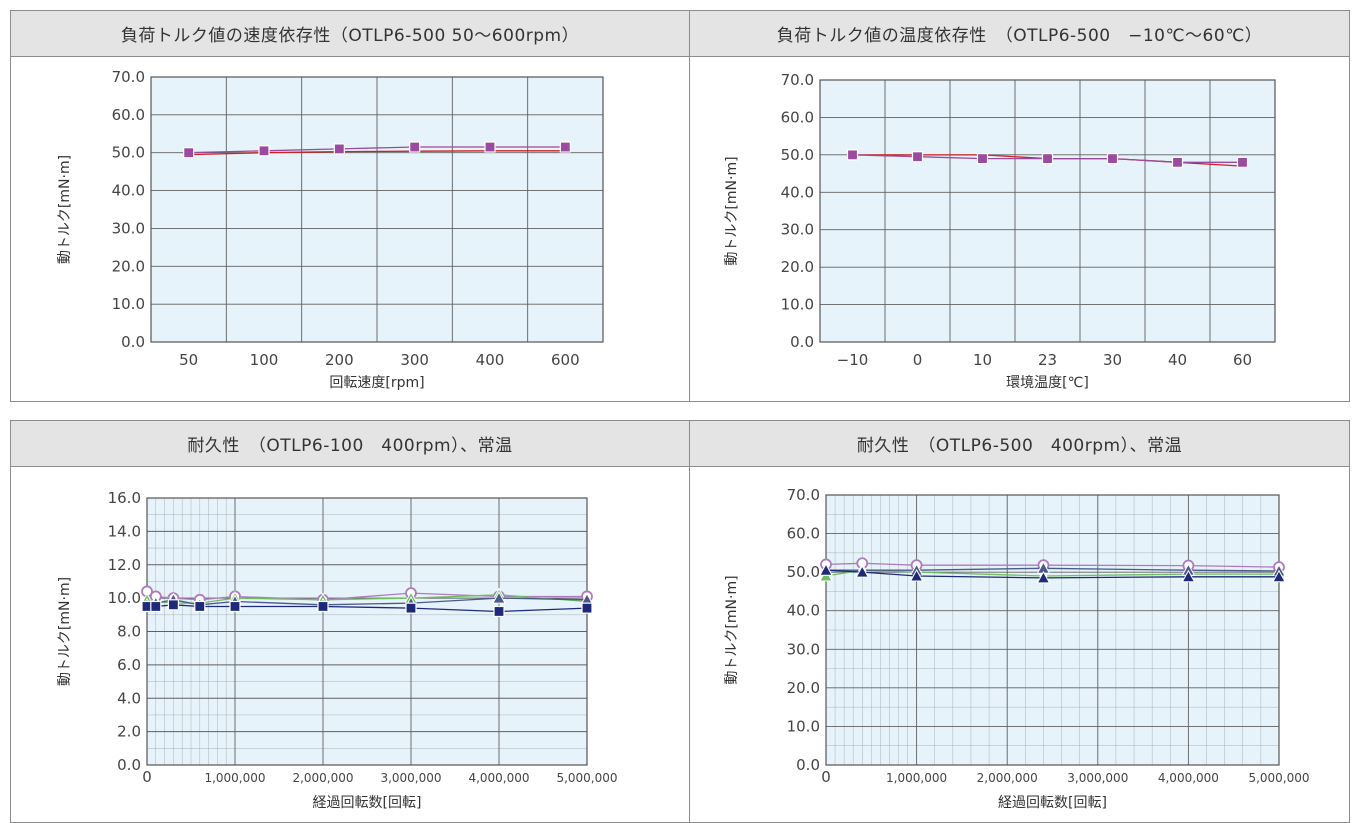 The height and width of the screenshot is (823, 1360). What do you see at coordinates (1019, 444) in the screenshot?
I see `chart-title: 耐久性 （OTLP6-500 400rpm）、常温` at bounding box center [1019, 444].